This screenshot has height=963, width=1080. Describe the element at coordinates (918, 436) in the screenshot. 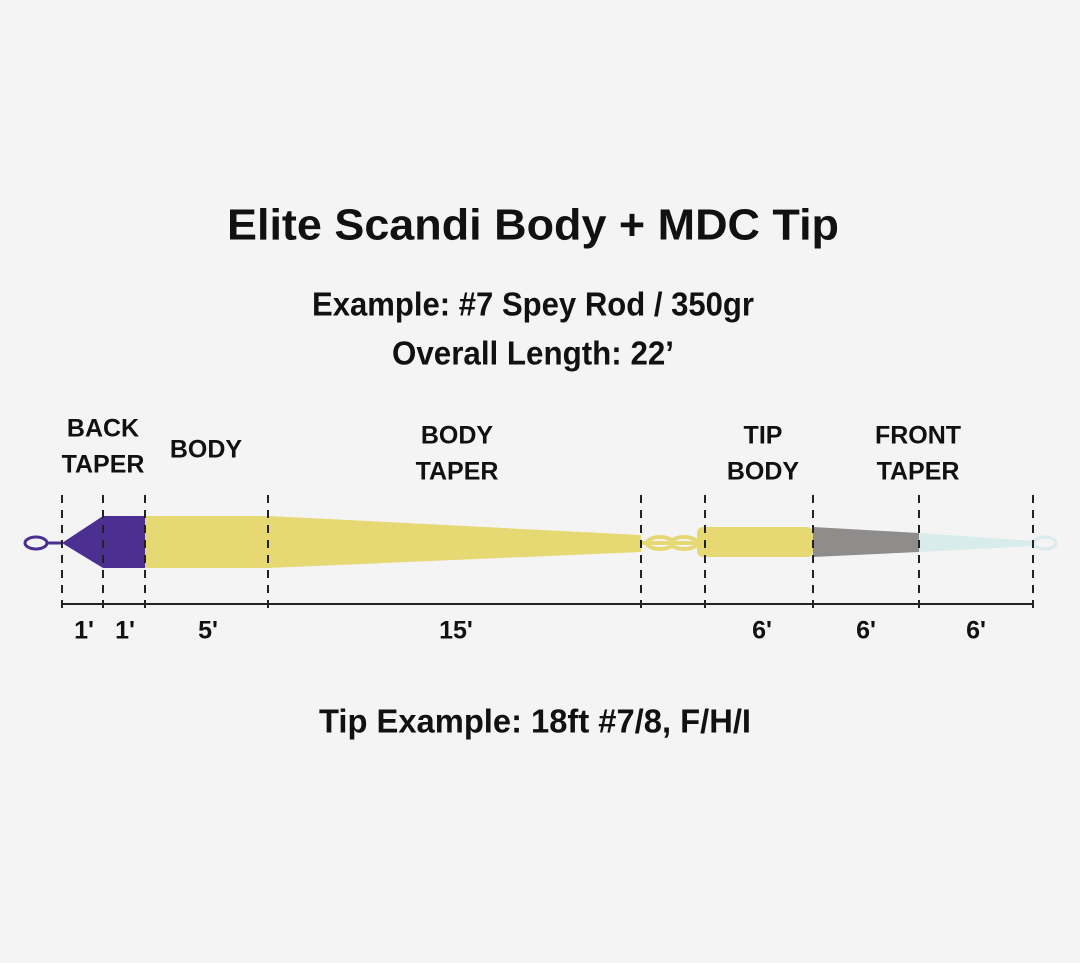

I see `section-label: FRONT` at that location.